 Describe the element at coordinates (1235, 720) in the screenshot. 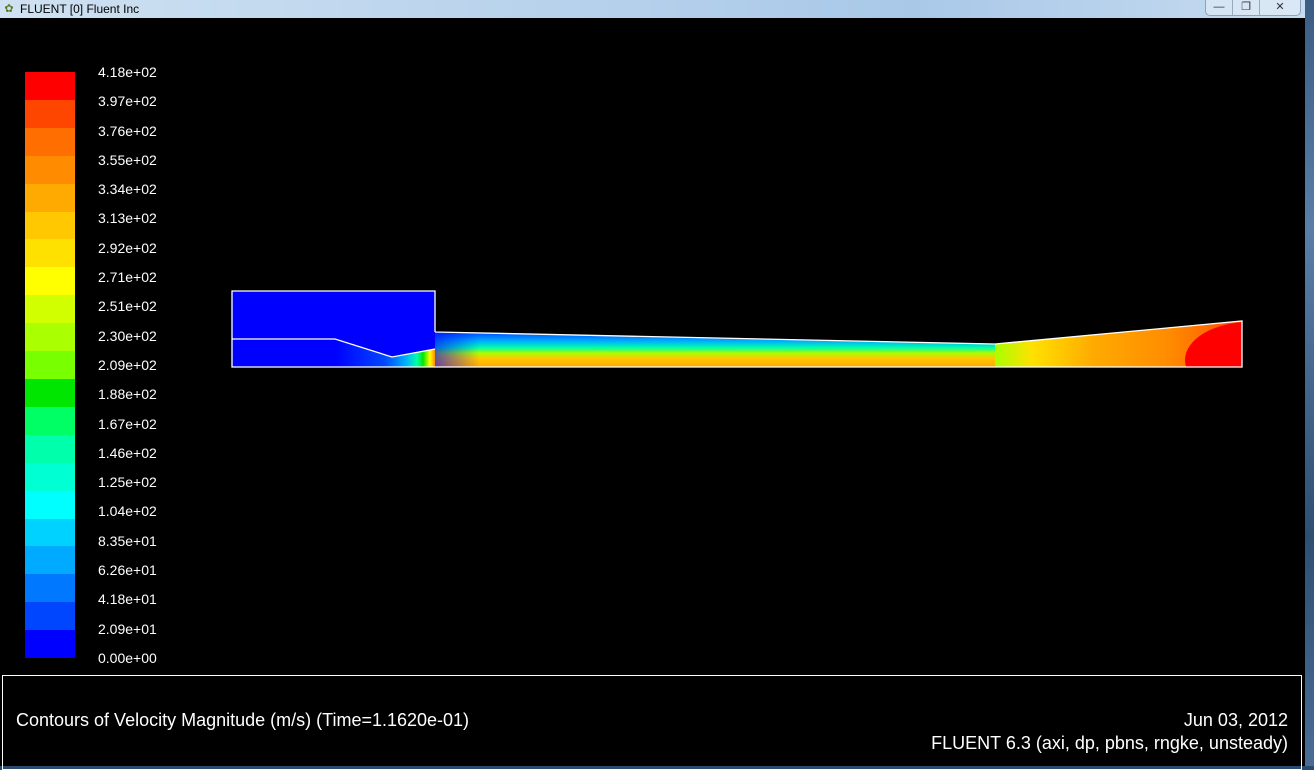

I see `plot-date: Jun 03, 2012` at that location.